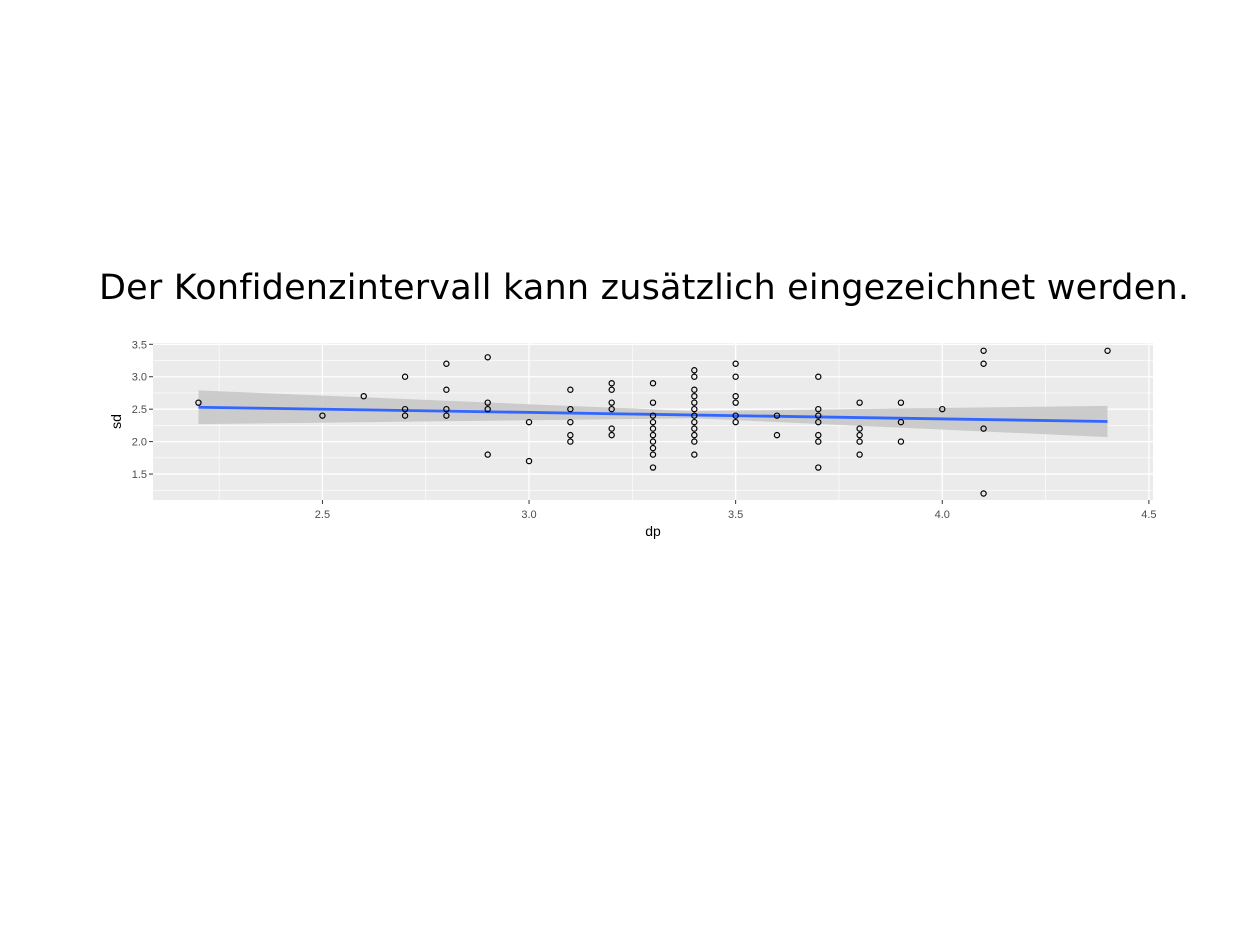  I want to click on data-points, so click(653, 422).